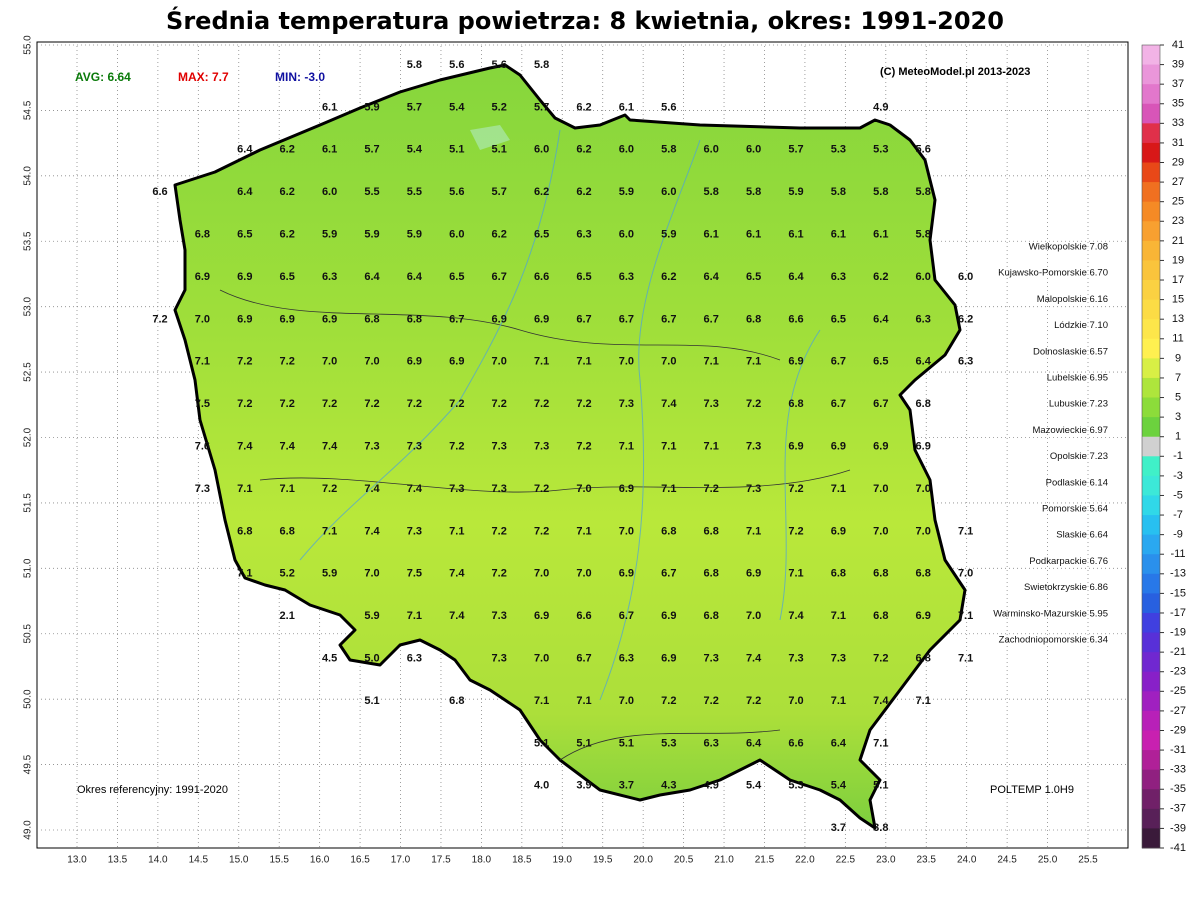 This screenshot has width=1200, height=905. What do you see at coordinates (415, 150) in the screenshot?
I see `grid-value: 5.4` at bounding box center [415, 150].